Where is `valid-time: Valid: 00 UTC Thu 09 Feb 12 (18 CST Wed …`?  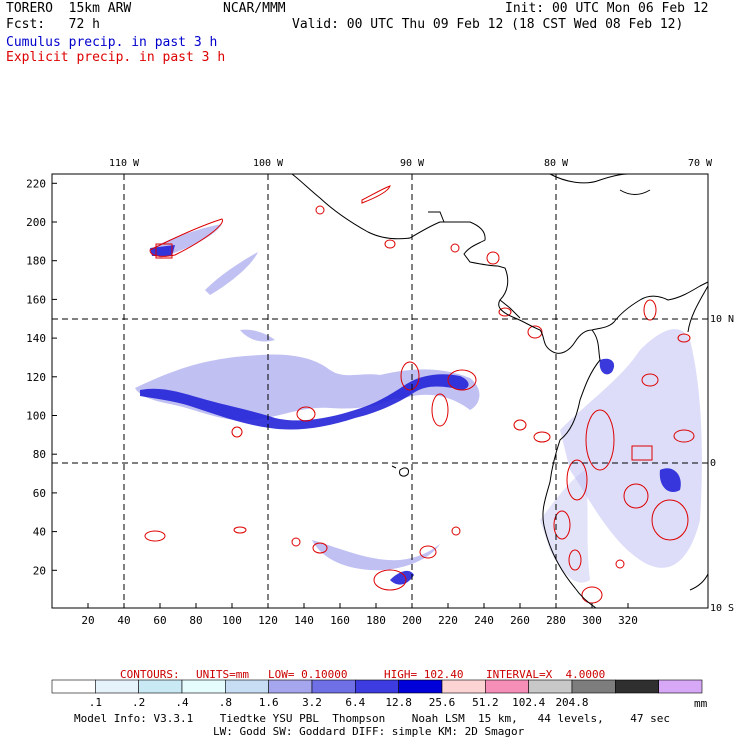 valid-time: Valid: 00 UTC Thu 09 Feb 12 (18 CST Wed … is located at coordinates (488, 24).